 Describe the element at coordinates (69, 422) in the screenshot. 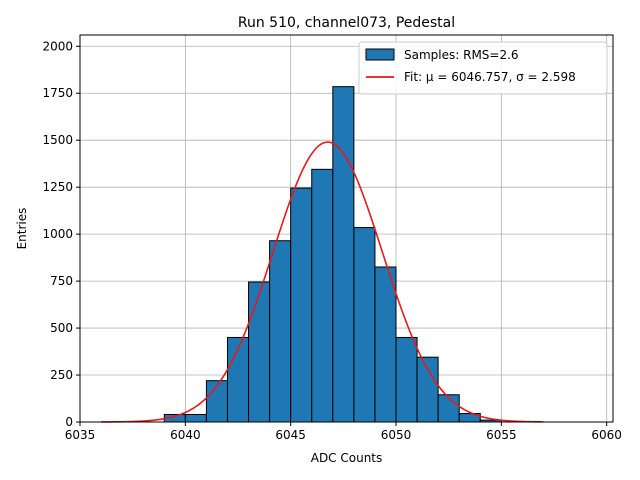

I see `y-tick-label: 0` at that location.